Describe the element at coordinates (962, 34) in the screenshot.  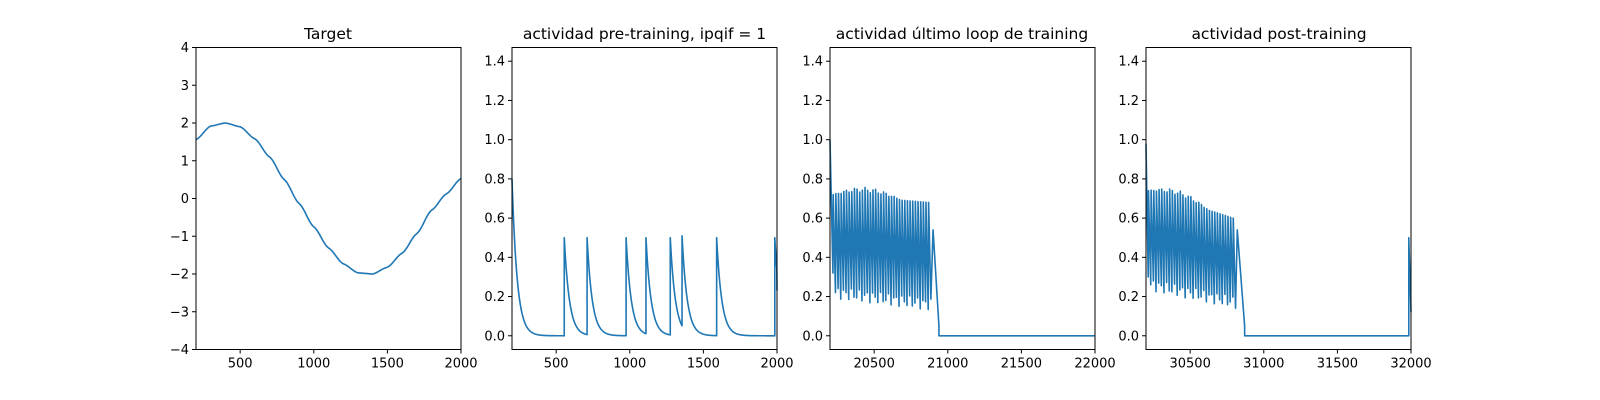
I see `chart-title: actividad último loop de training` at that location.